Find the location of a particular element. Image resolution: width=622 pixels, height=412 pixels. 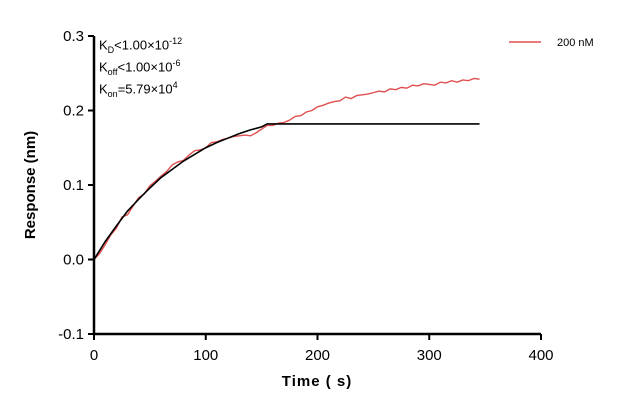

y-tick-label: -0.1 is located at coordinates (71, 334).